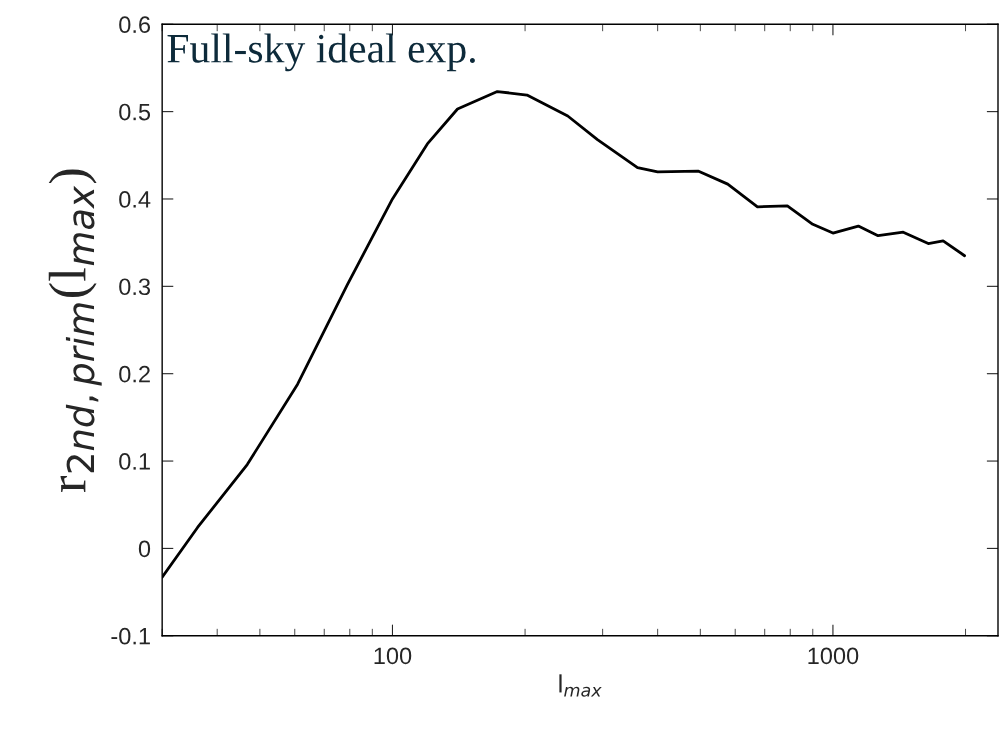 The height and width of the screenshot is (735, 1001). What do you see at coordinates (833, 656) in the screenshot?
I see `x-tick-label: 1000` at bounding box center [833, 656].